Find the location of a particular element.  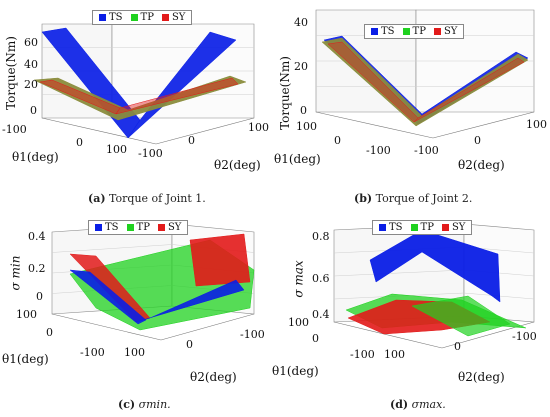

ylabel-a: θ2(deg) is located at coordinates (237, 165).